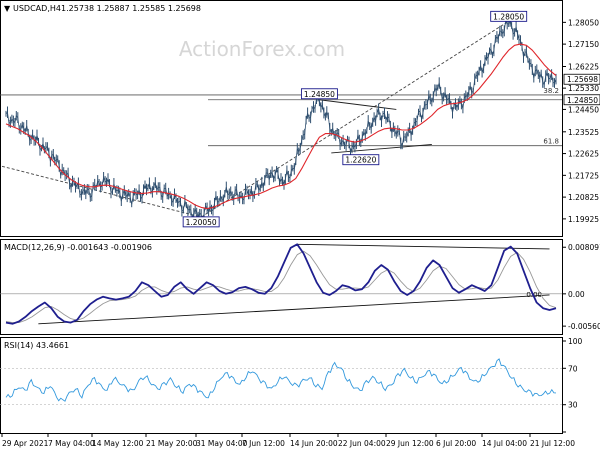 Image resolution: width=600 pixels, height=450 pixels. Describe the element at coordinates (584, 247) in the screenshot. I see `macd-tick-label: 0.008091` at that location.